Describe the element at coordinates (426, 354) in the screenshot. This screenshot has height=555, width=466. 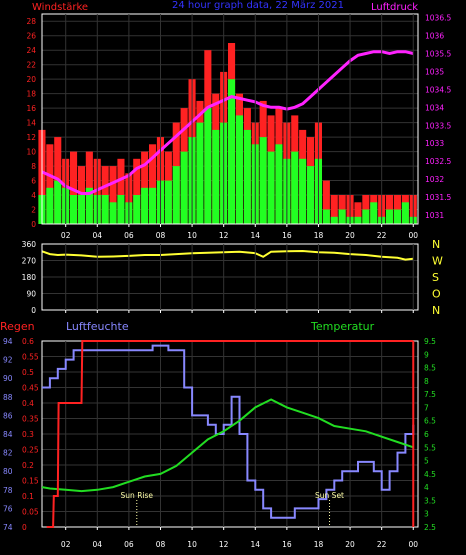
I see `temperature-y-tick-label: 9` at that location.